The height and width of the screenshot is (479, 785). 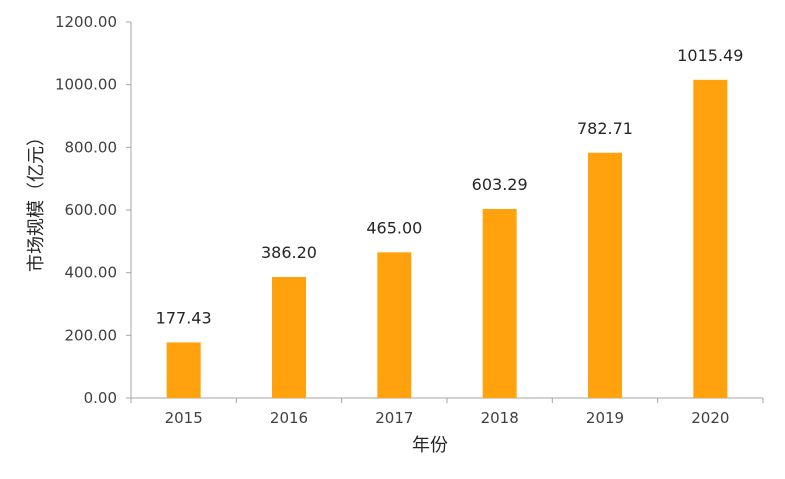 What do you see at coordinates (500, 184) in the screenshot?
I see `data-label-2018: 603.29` at bounding box center [500, 184].